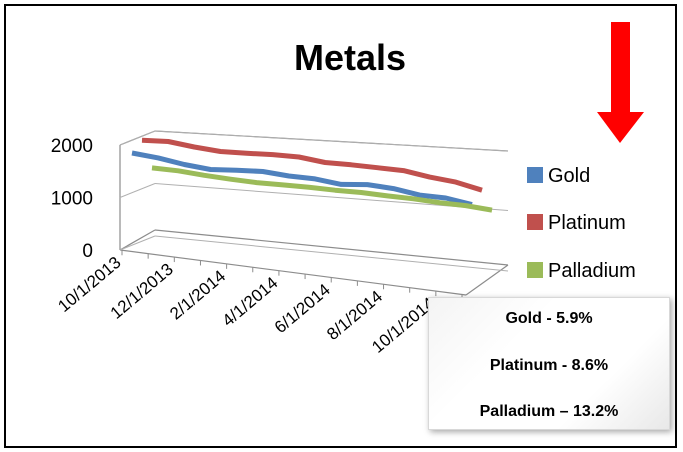 The height and width of the screenshot is (452, 683). Describe the element at coordinates (487, 280) in the screenshot. I see `floor-right` at that location.